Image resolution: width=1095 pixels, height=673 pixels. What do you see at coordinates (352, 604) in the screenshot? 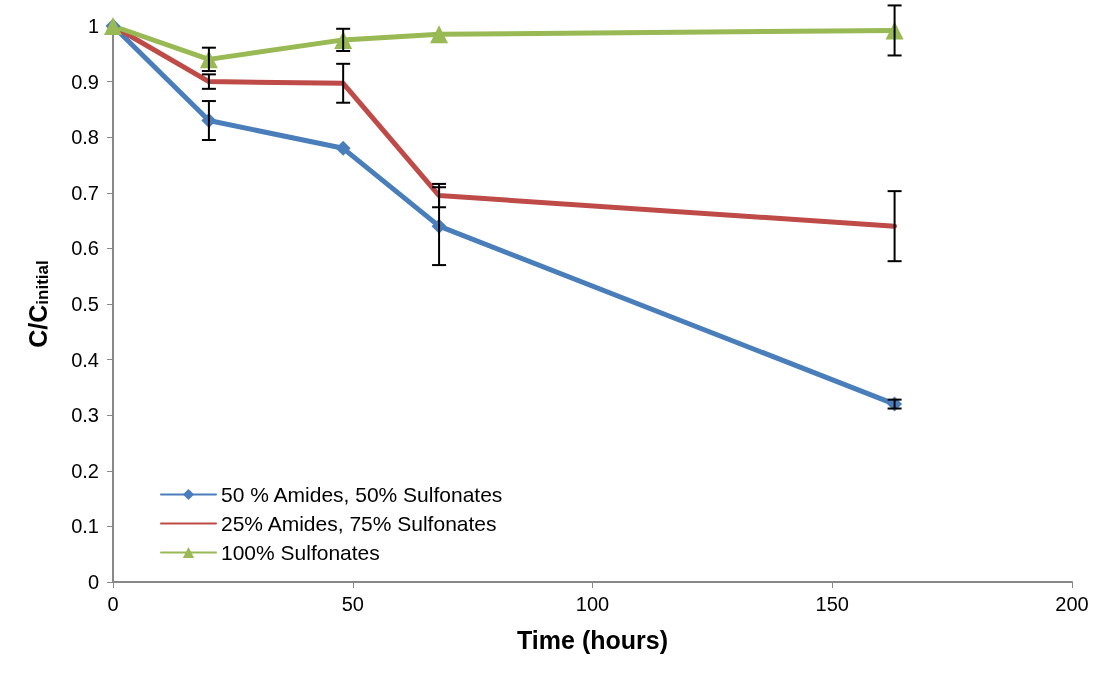
I see `x-tick-label: 50` at bounding box center [352, 604].